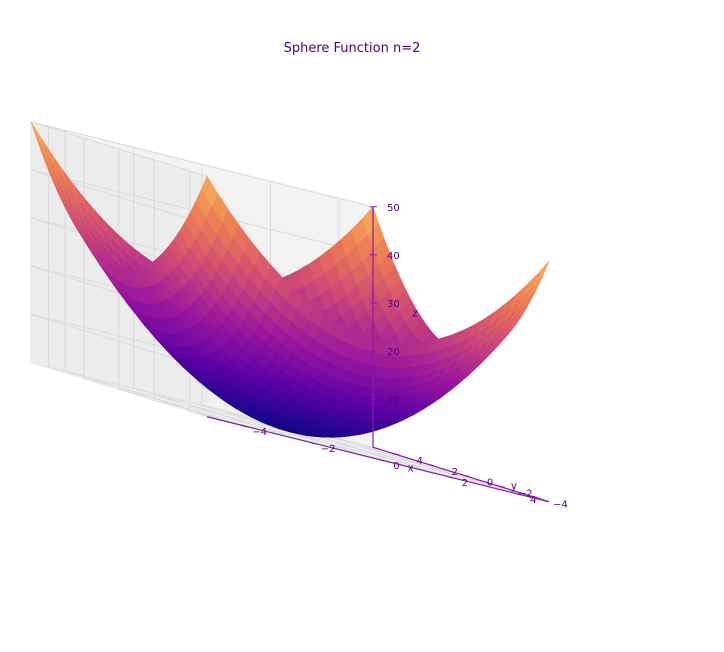 The width and height of the screenshot is (724, 652). I want to click on y-tick-label-0: −4, so click(560, 505).